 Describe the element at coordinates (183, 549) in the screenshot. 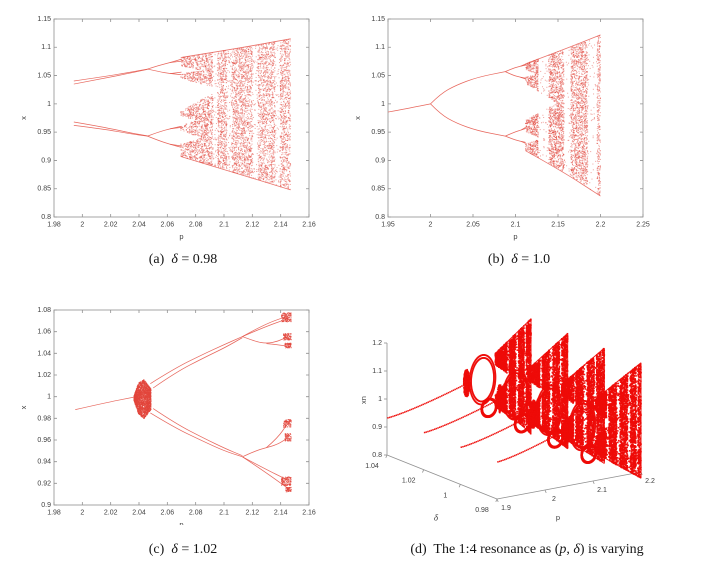

I see `caption-c: (c) δ = 1.02` at that location.